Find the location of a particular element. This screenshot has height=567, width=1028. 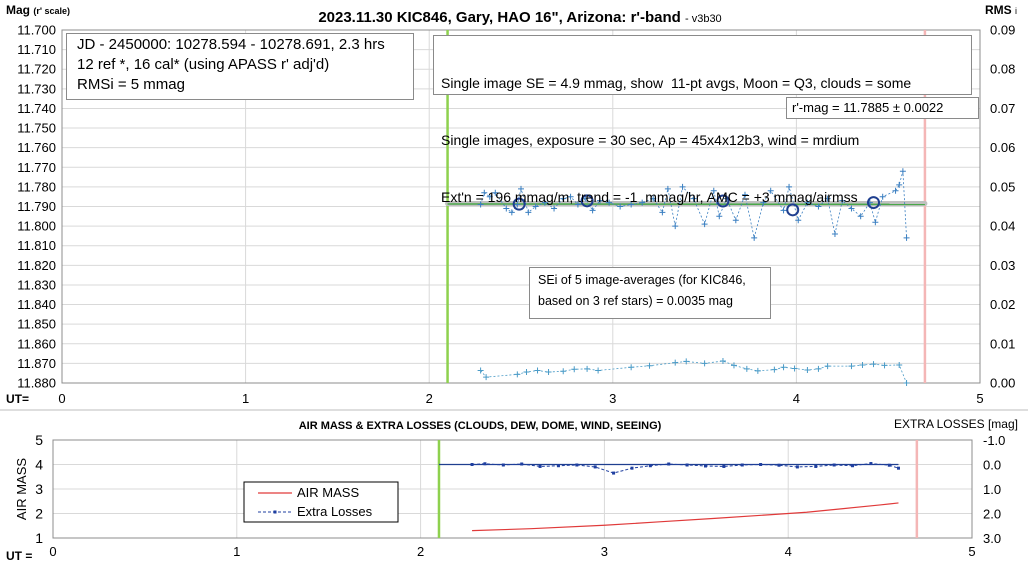

top-x-tick-label: 1 is located at coordinates (245, 398).